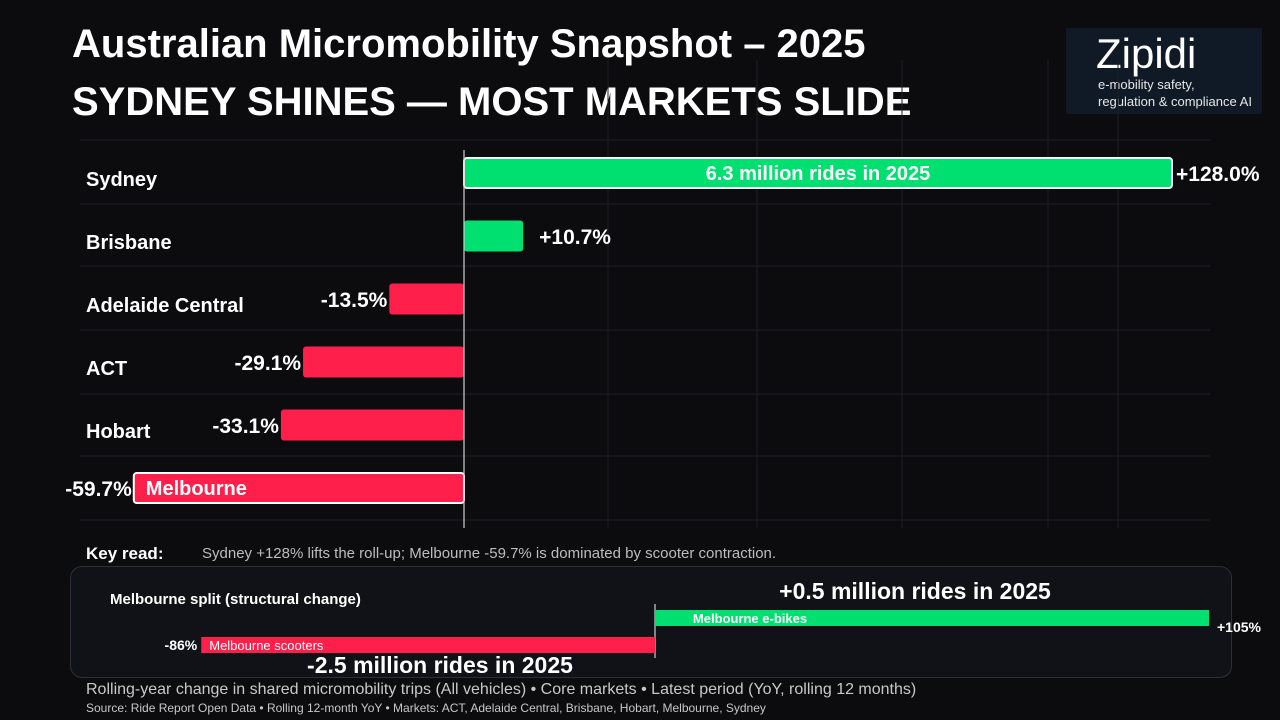 The image size is (1280, 720). I want to click on logo-tagline-line2: regulation & compliance AI, so click(1175, 101).